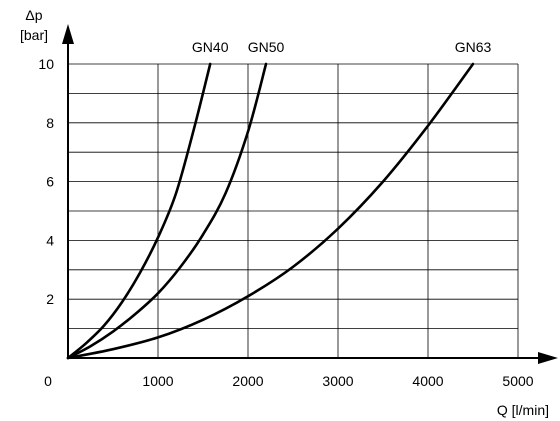 The image size is (560, 421). I want to click on x-tick-label: 0, so click(48, 381).